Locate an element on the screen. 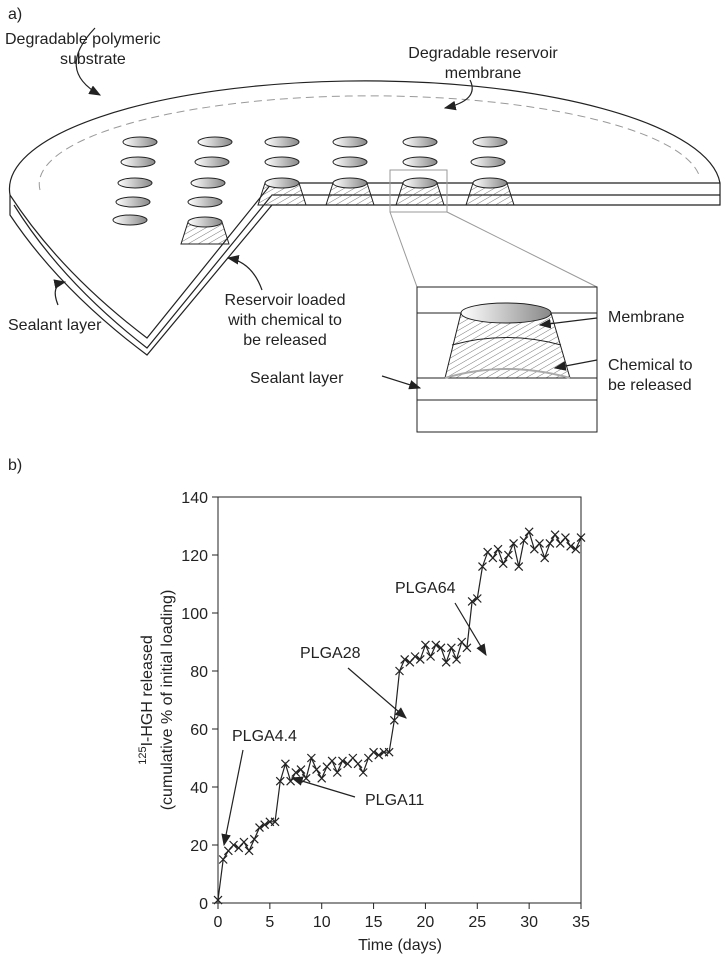  y-tick-label: 120 is located at coordinates (194, 556).